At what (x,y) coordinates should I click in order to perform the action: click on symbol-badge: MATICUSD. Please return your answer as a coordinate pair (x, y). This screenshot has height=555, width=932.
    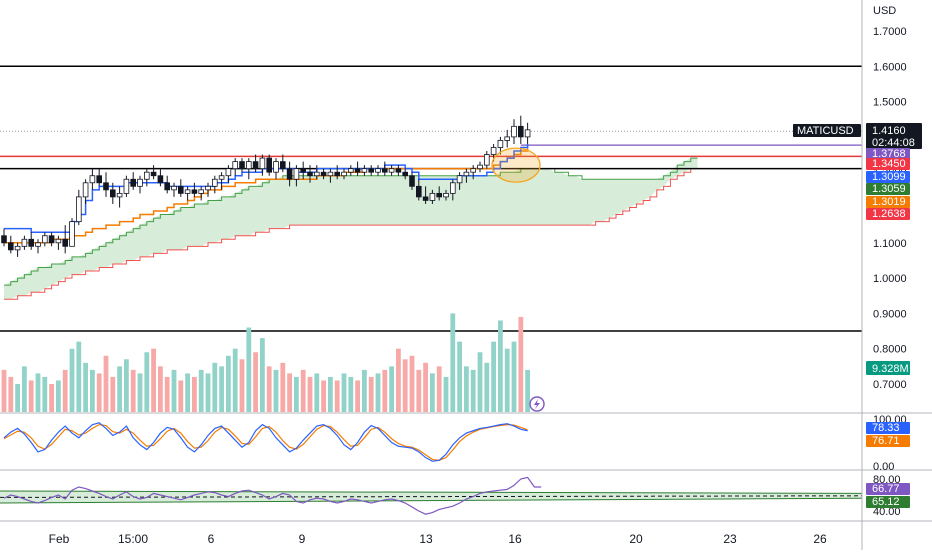
    Looking at the image, I should click on (827, 130).